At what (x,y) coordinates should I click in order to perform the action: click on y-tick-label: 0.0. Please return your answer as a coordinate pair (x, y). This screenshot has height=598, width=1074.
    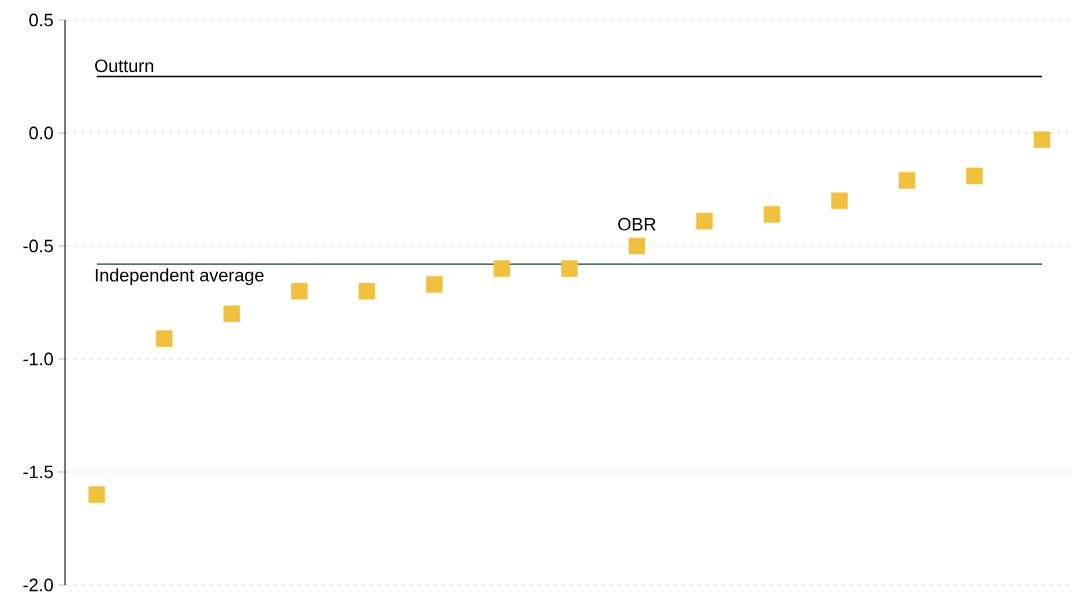
    Looking at the image, I should click on (41, 133).